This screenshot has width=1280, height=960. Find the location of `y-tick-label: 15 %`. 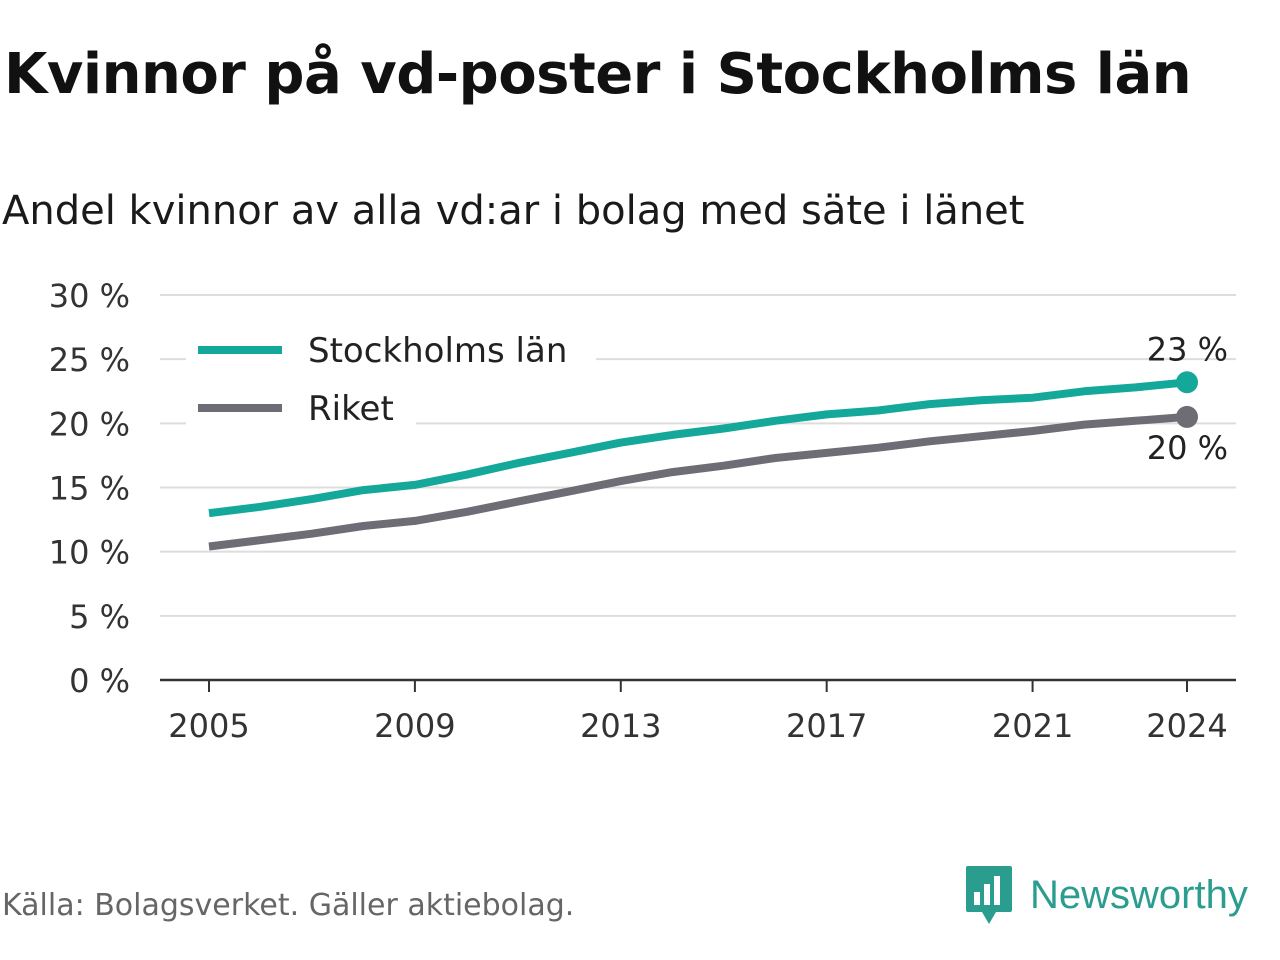

y-tick-label: 15 % is located at coordinates (89, 489).